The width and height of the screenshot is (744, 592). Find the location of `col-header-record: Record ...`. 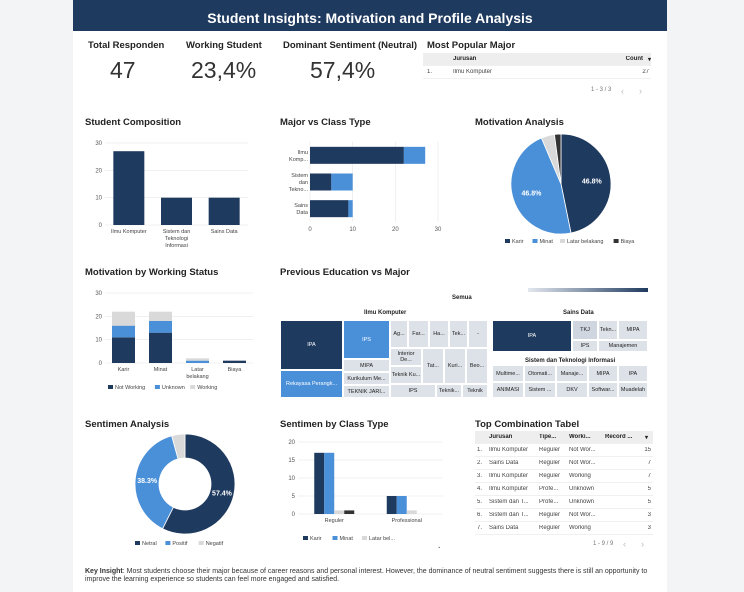

col-header-record: Record ... is located at coordinates (619, 437).